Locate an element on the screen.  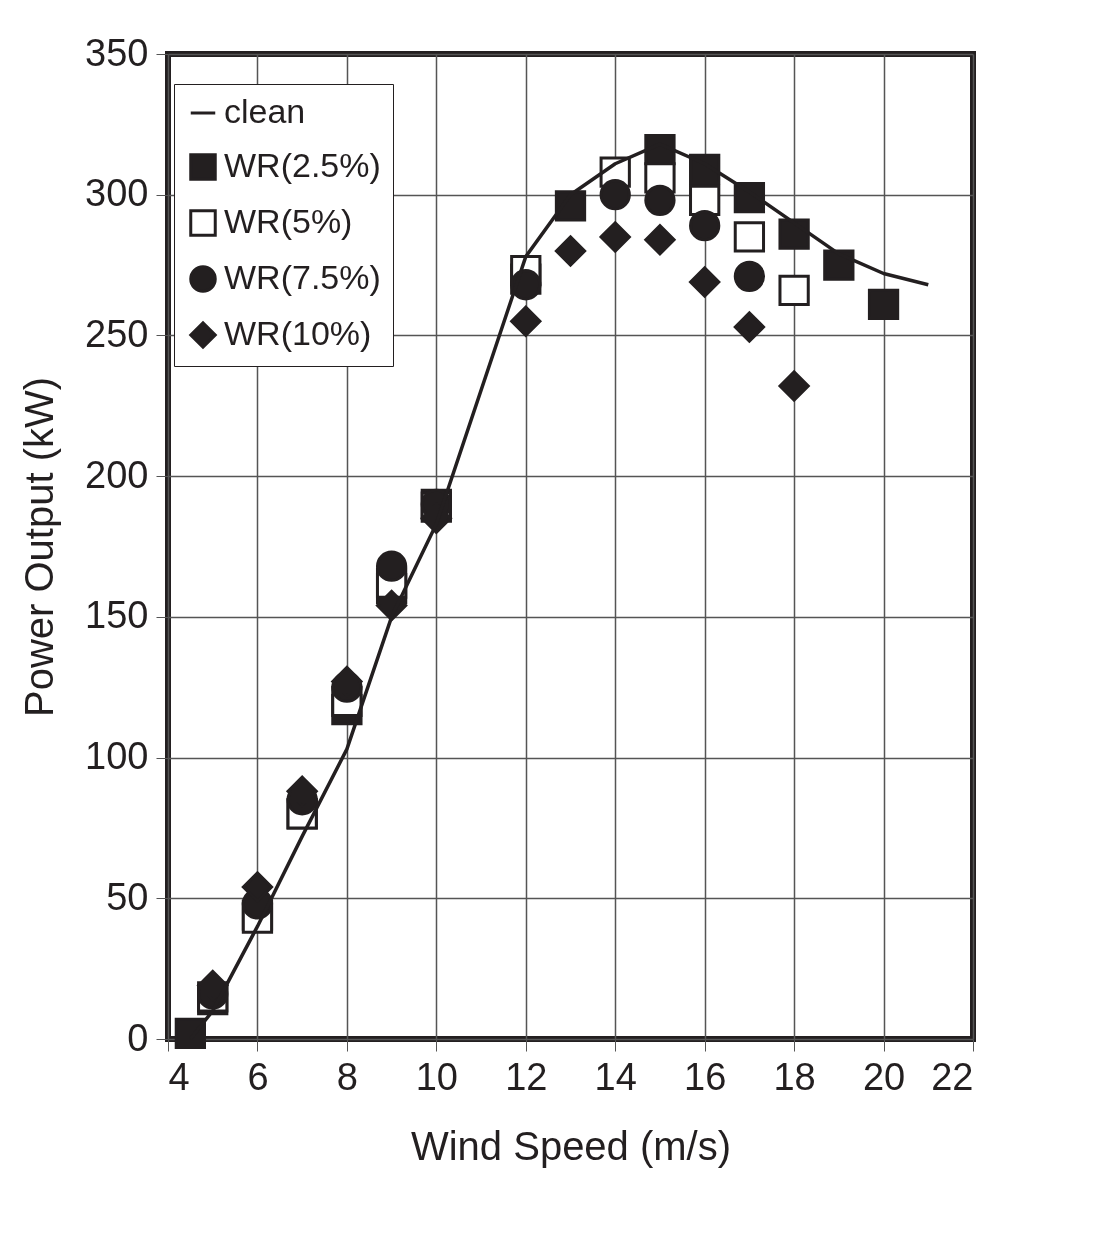
x-tick-label: 20 is located at coordinates (884, 1076).